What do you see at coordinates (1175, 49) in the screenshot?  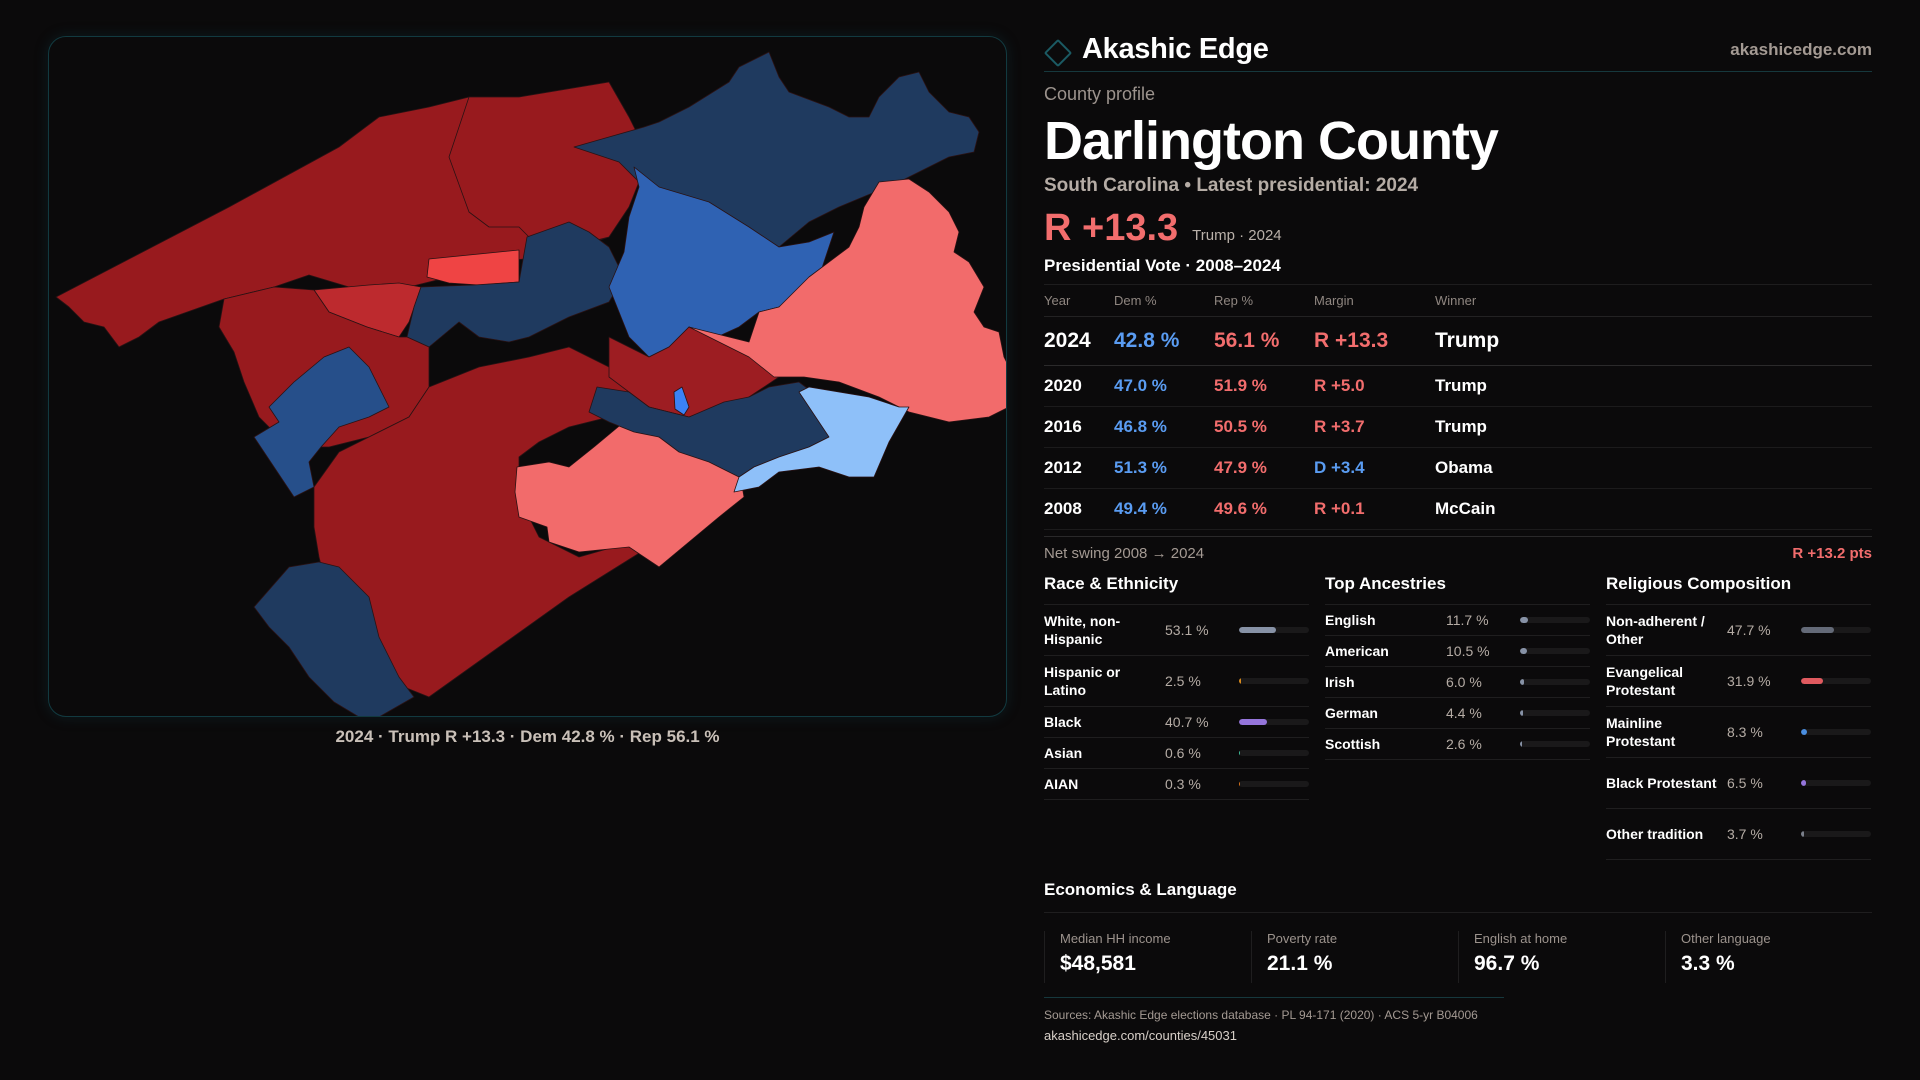 I see `brand-name: Akashic Edge` at bounding box center [1175, 49].